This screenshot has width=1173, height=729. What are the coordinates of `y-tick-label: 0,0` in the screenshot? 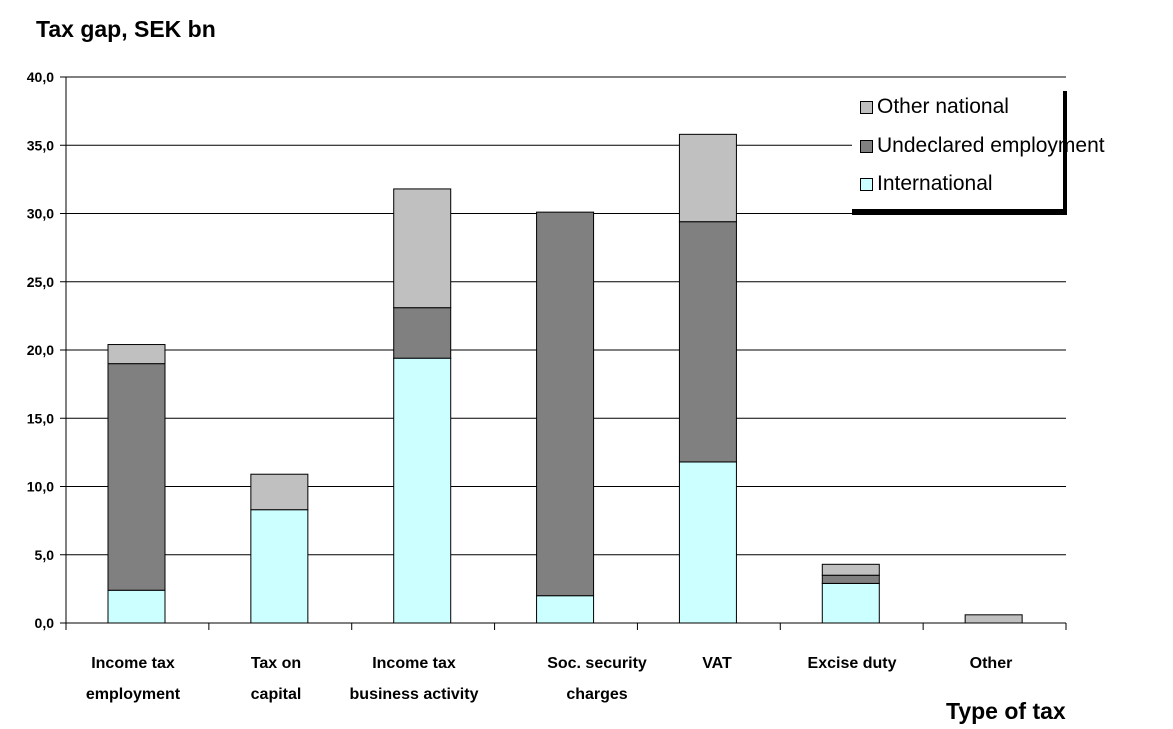 It's located at (45, 623).